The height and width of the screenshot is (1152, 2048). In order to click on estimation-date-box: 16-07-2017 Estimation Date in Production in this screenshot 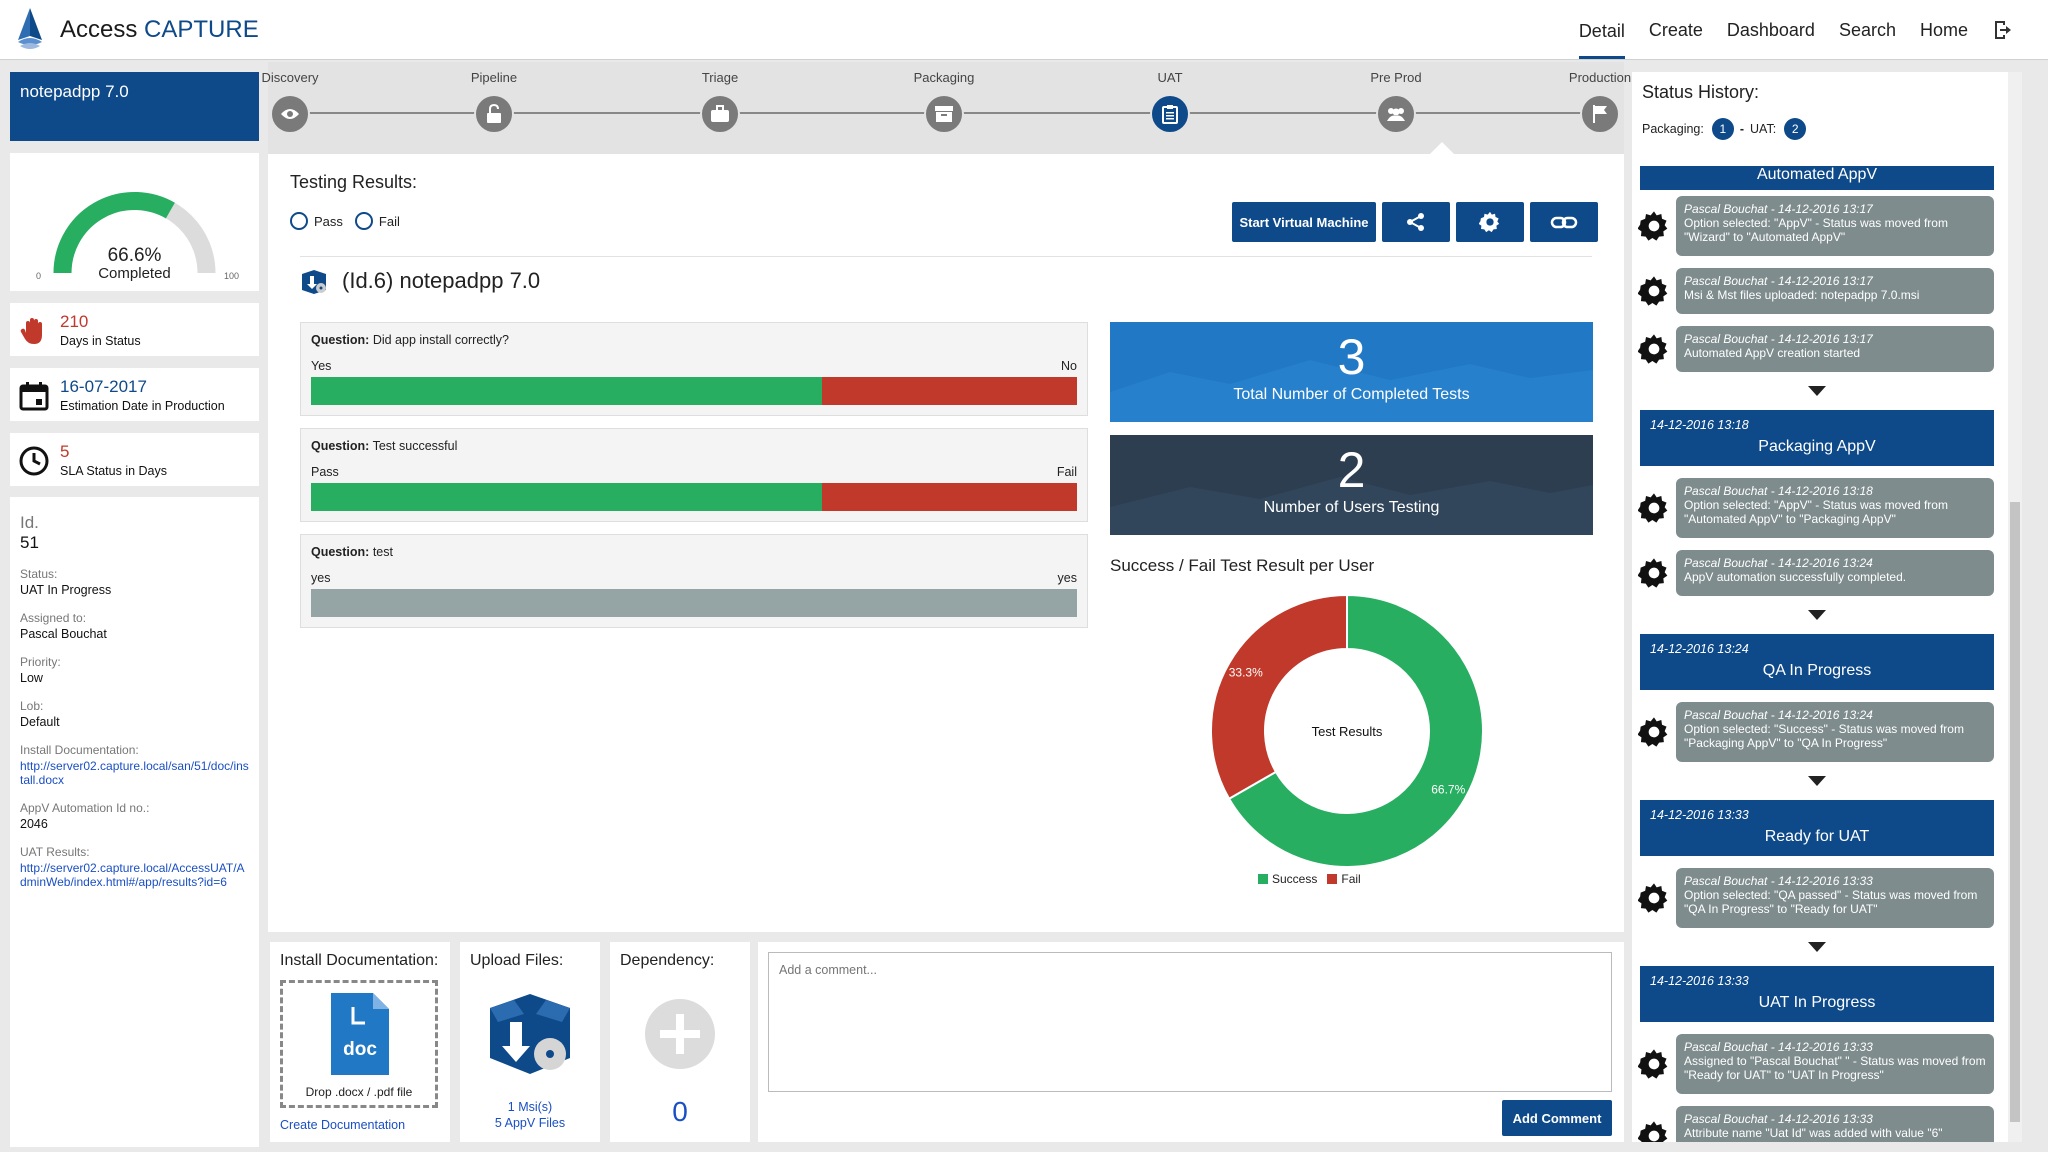, I will do `click(134, 394)`.